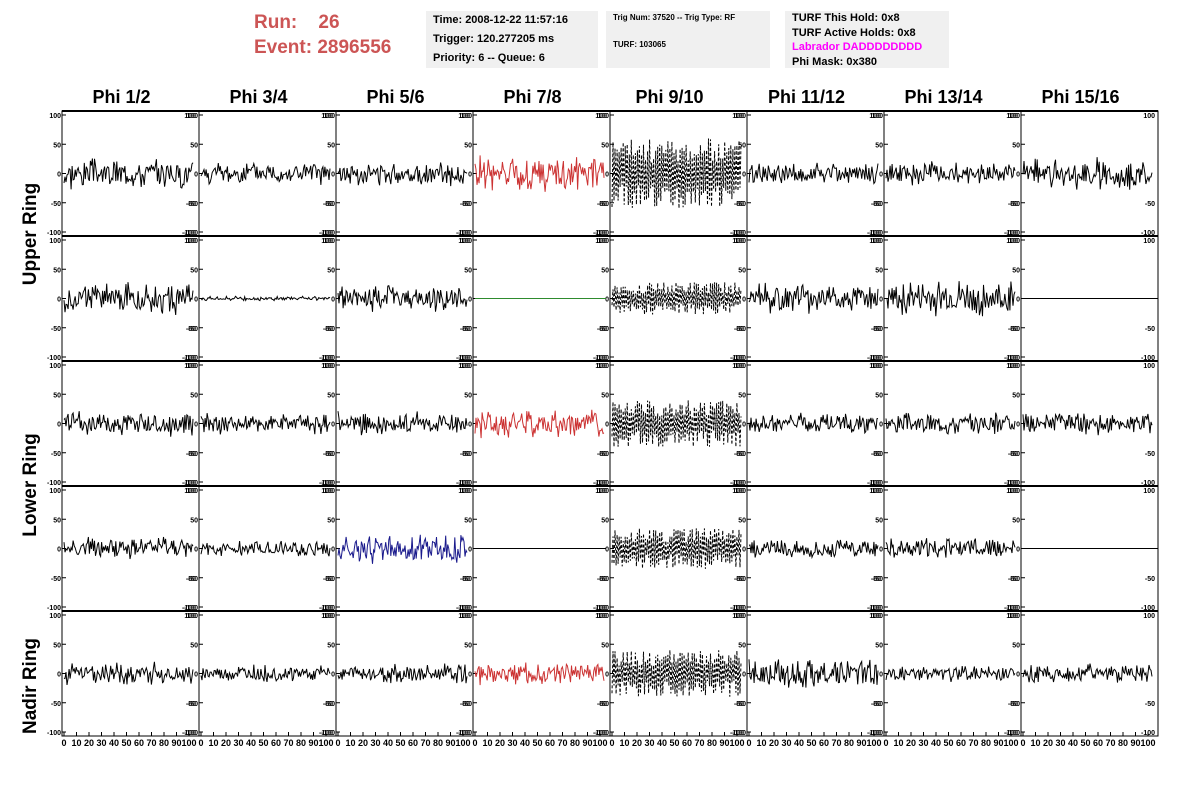 The height and width of the screenshot is (786, 1196). I want to click on x-tick-label: 20, so click(774, 743).